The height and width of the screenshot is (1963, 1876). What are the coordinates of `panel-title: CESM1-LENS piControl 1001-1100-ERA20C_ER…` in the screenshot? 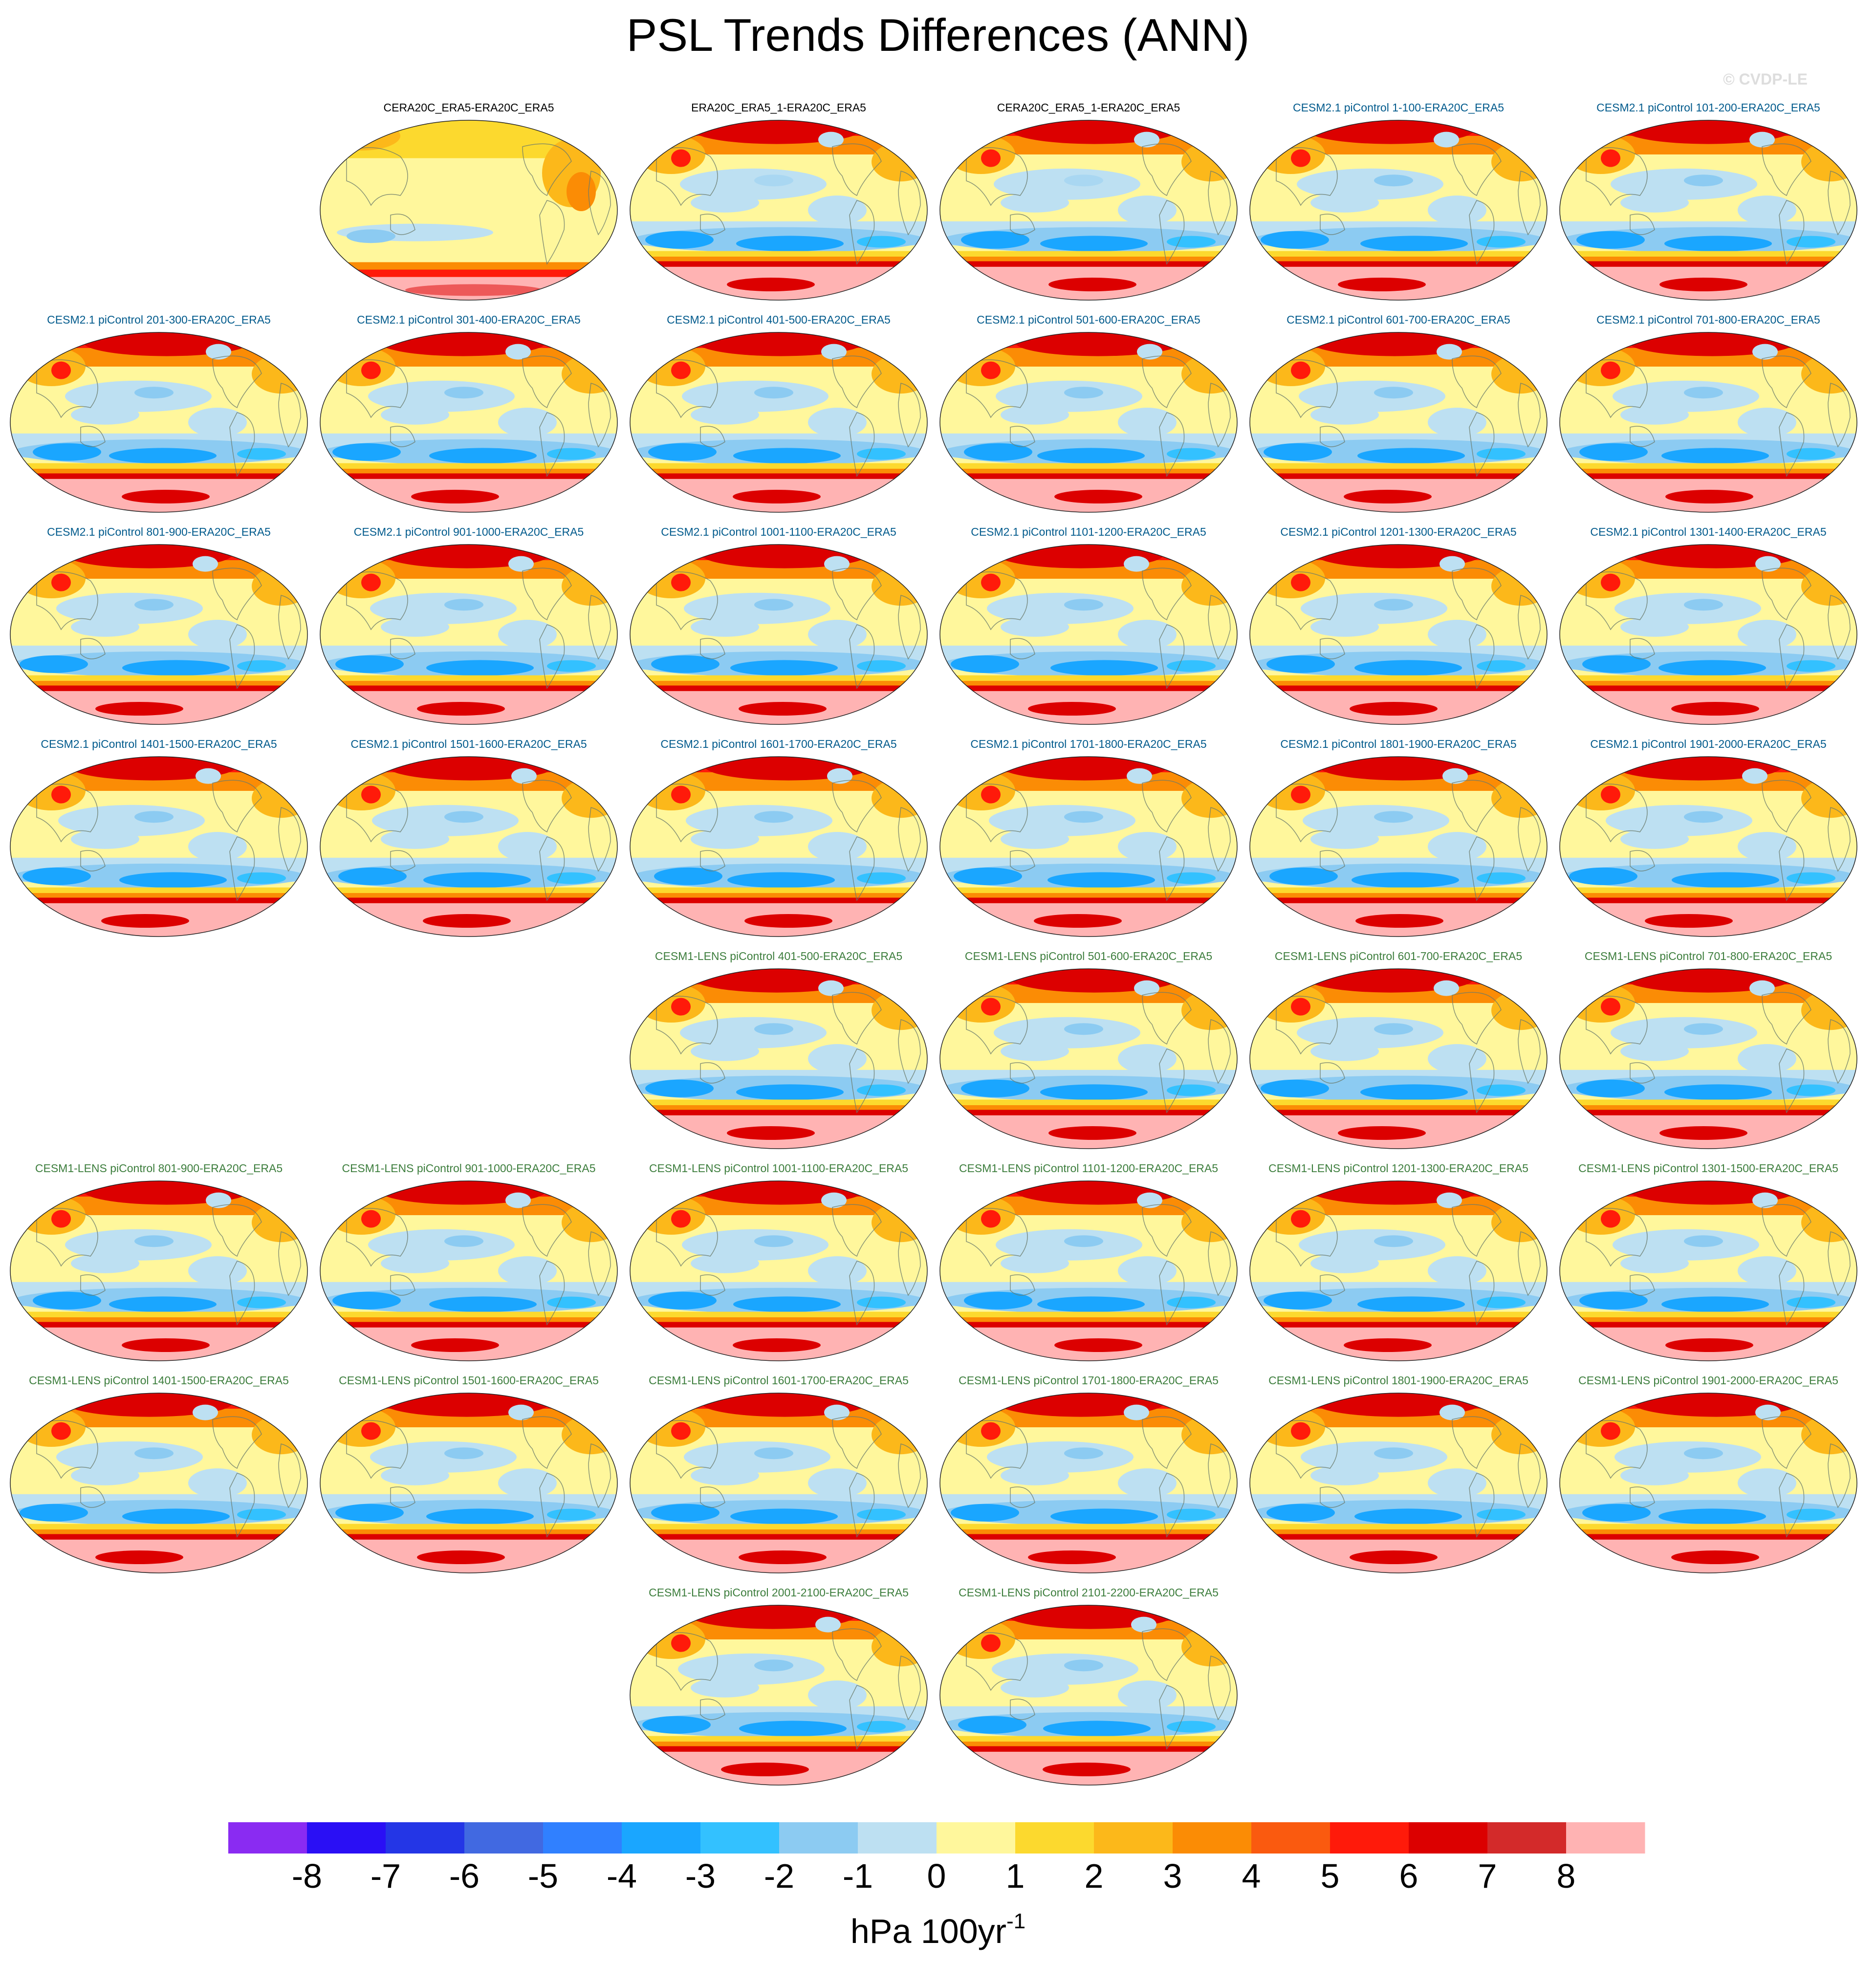 It's located at (779, 1168).